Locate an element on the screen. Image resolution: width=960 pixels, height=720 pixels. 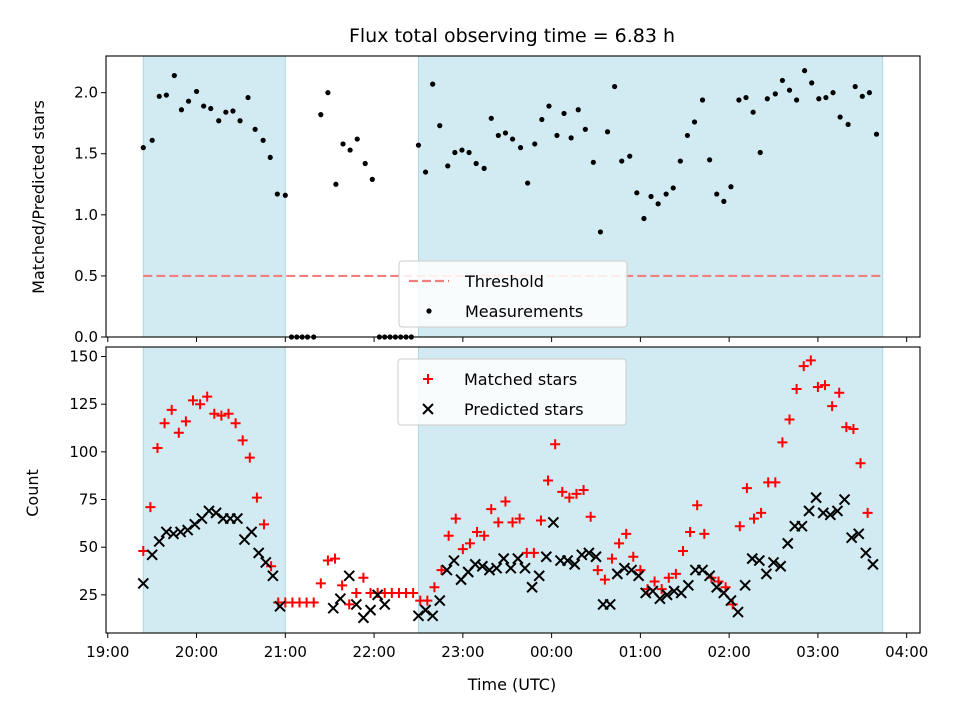
y-axis-label-count: Count is located at coordinates (32, 493).